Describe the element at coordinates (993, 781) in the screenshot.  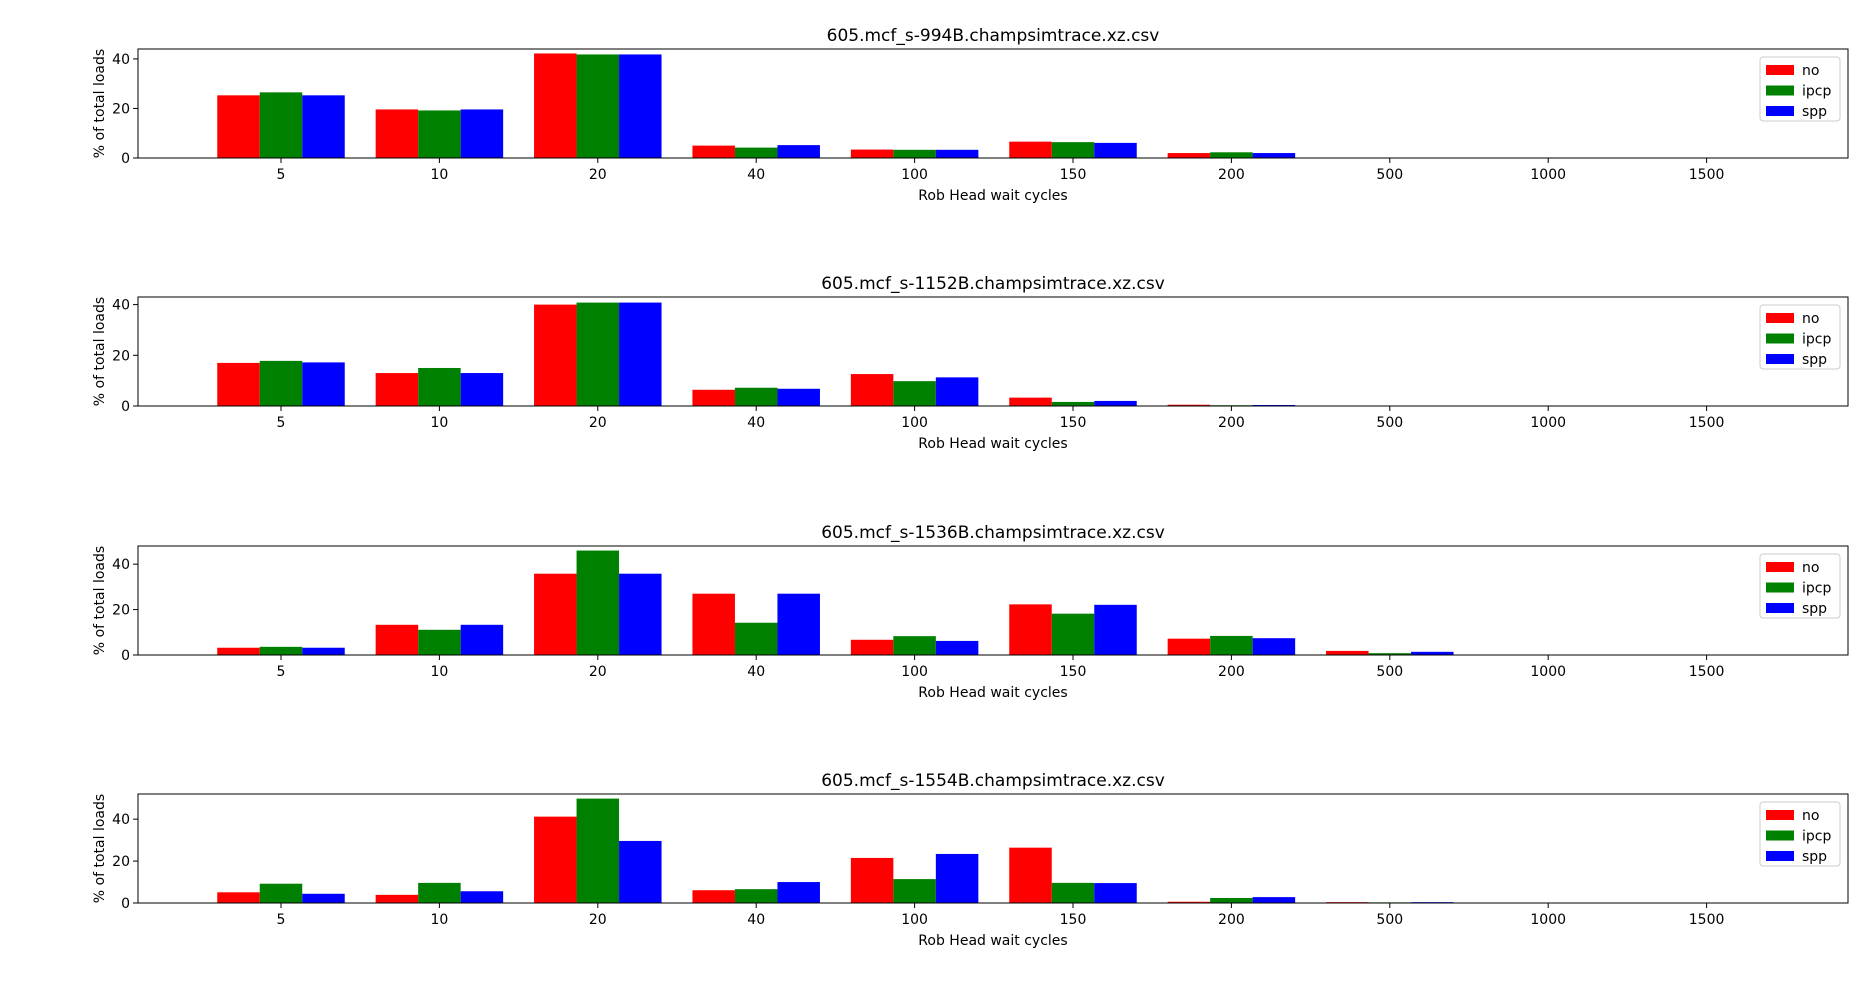
I see `chart-title: 605.mcf_s-1554B.champsimtrace.xz.csv` at that location.